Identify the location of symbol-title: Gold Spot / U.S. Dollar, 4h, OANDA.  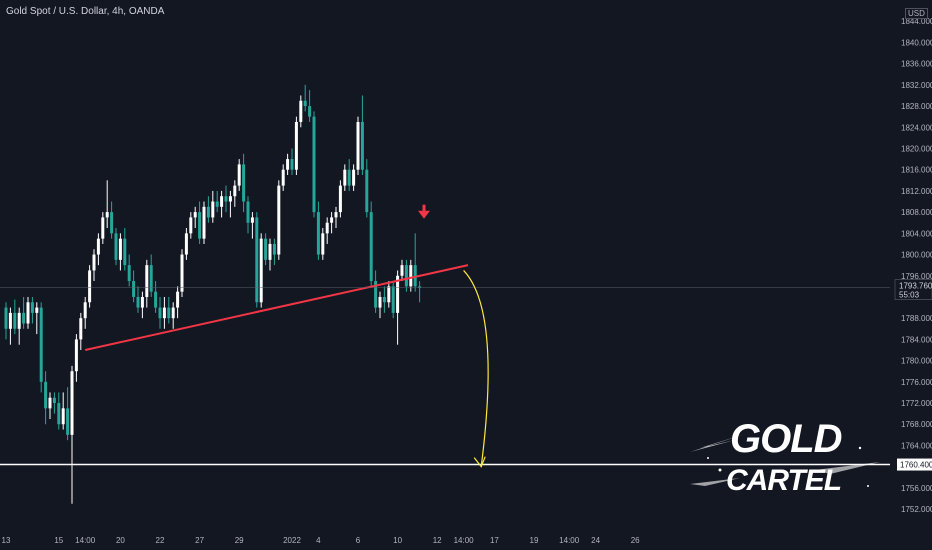
(85, 11).